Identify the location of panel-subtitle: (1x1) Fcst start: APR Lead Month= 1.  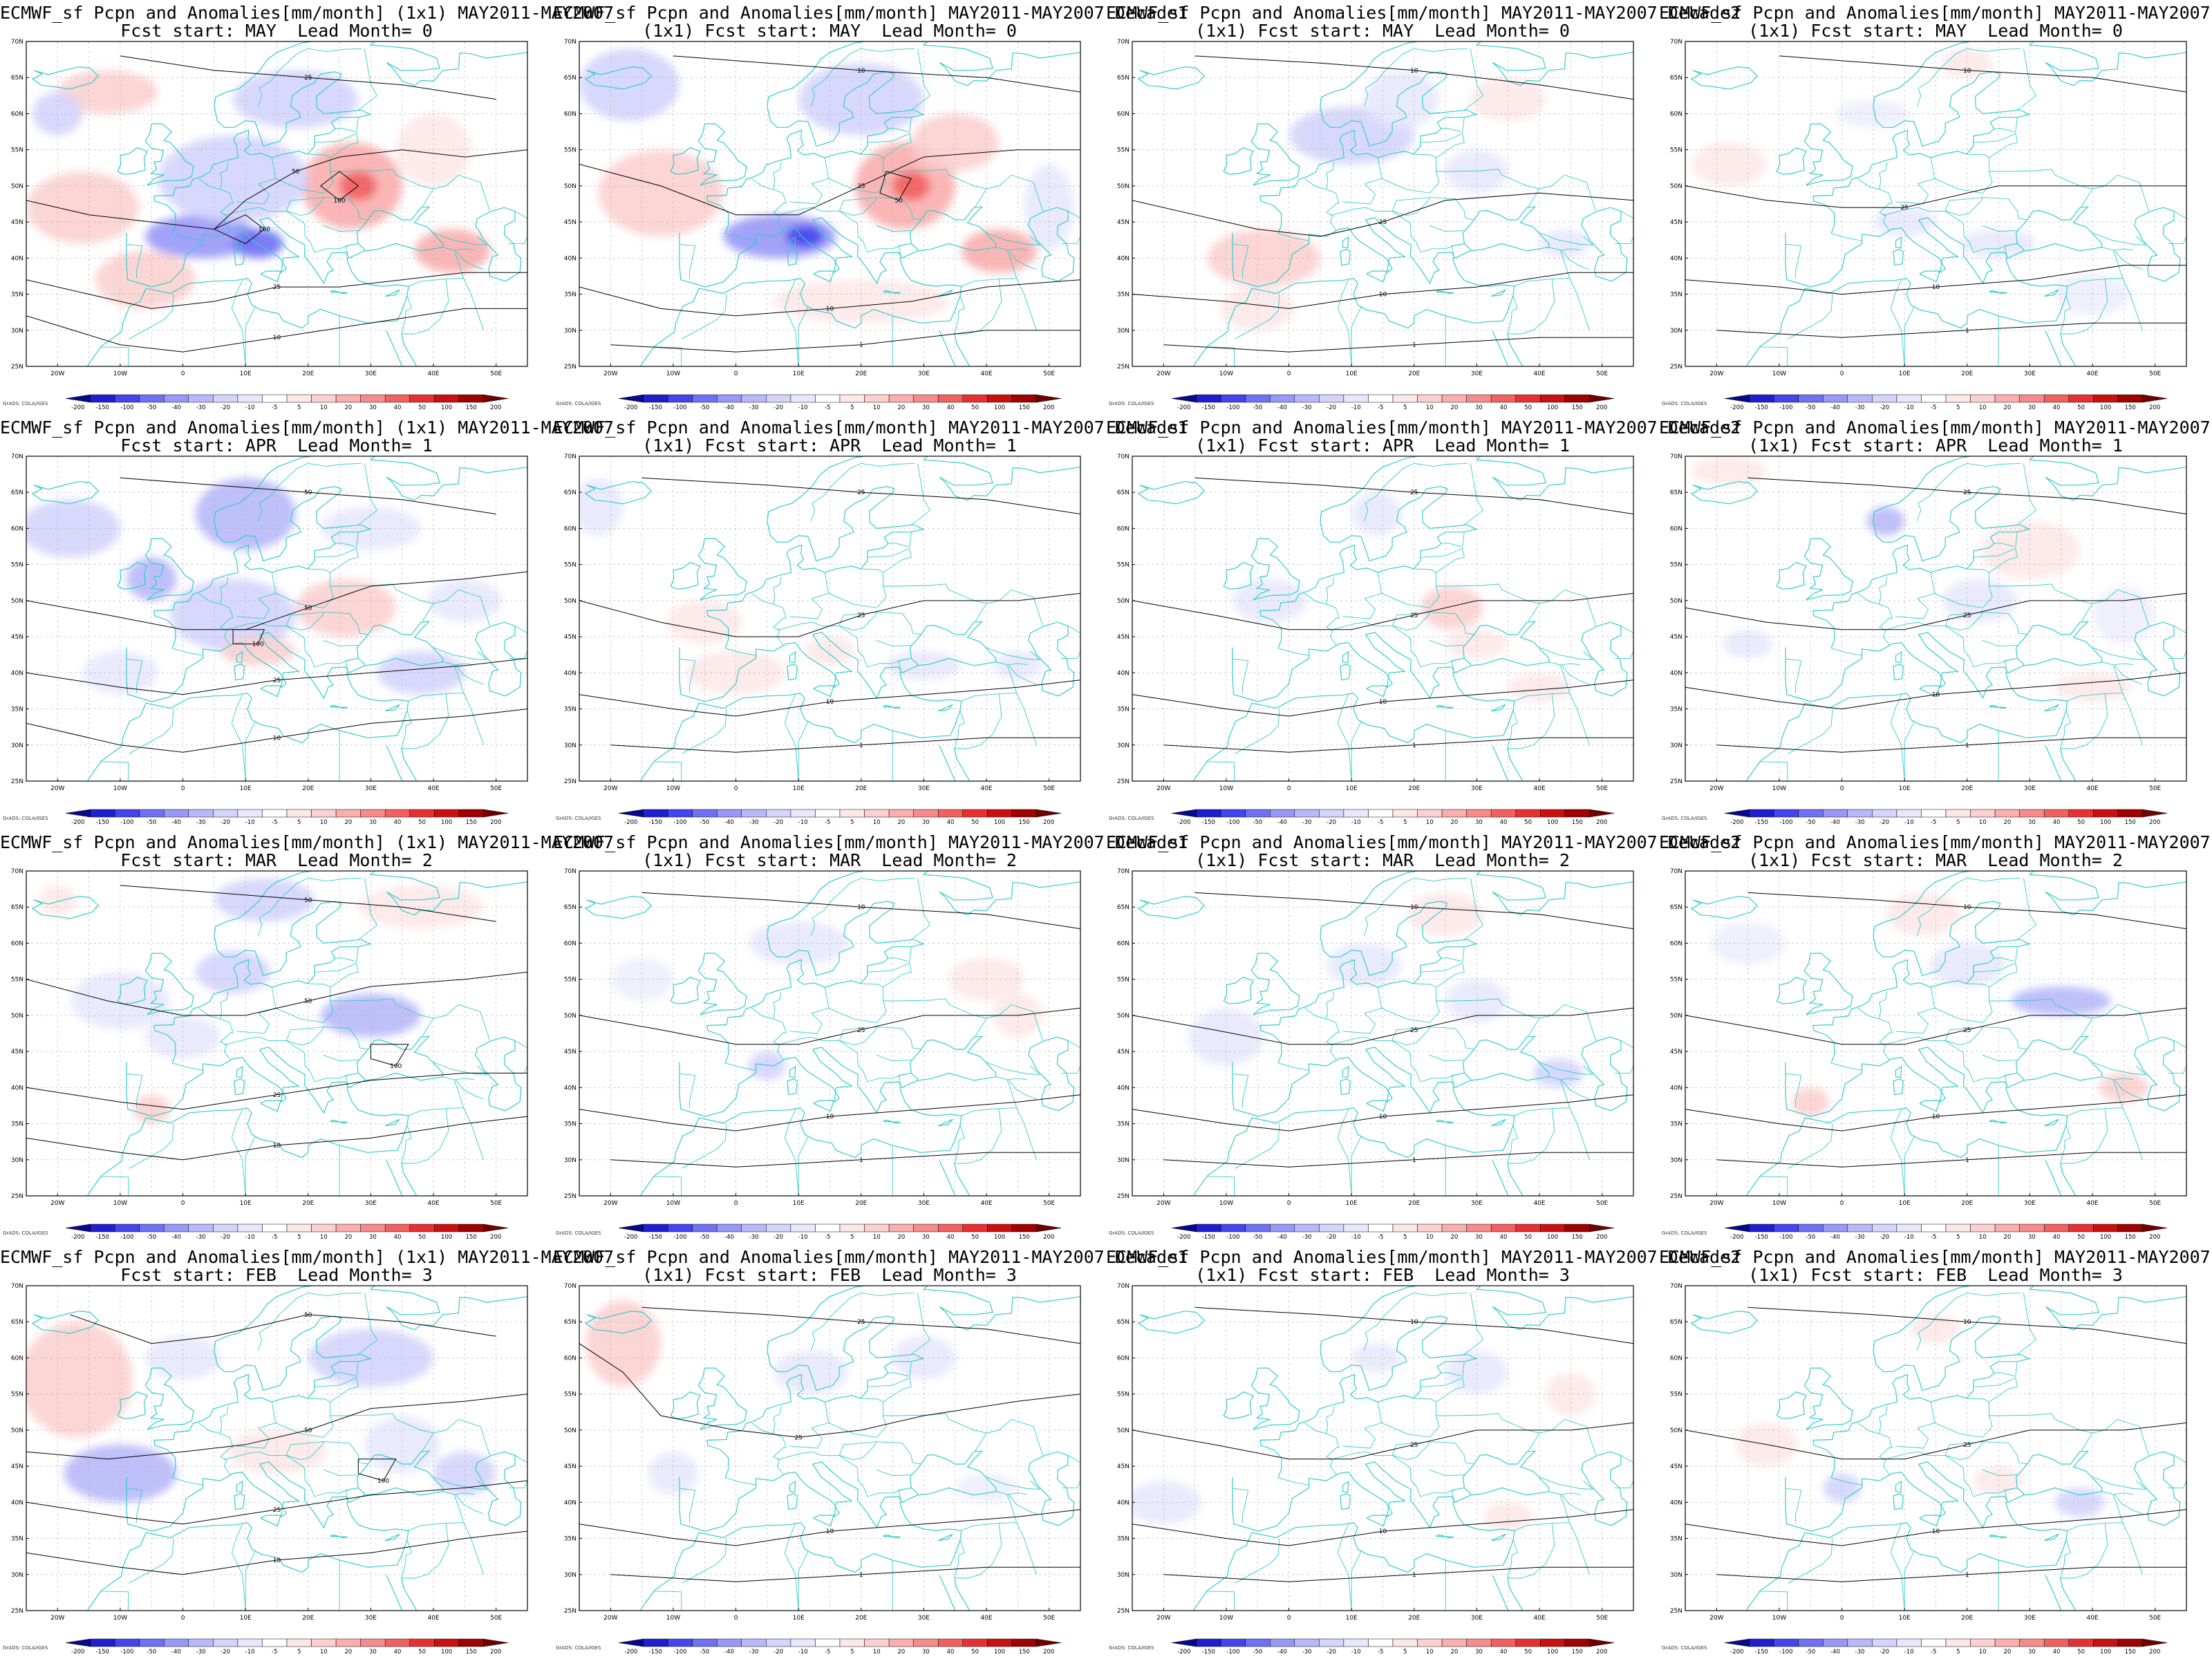
(829, 446).